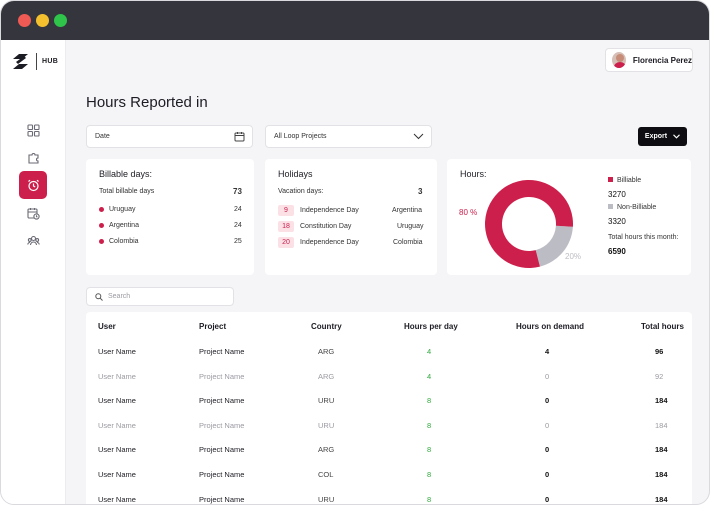 Image resolution: width=710 pixels, height=505 pixels. What do you see at coordinates (662, 60) in the screenshot?
I see `user-name: Florencia Perez` at bounding box center [662, 60].